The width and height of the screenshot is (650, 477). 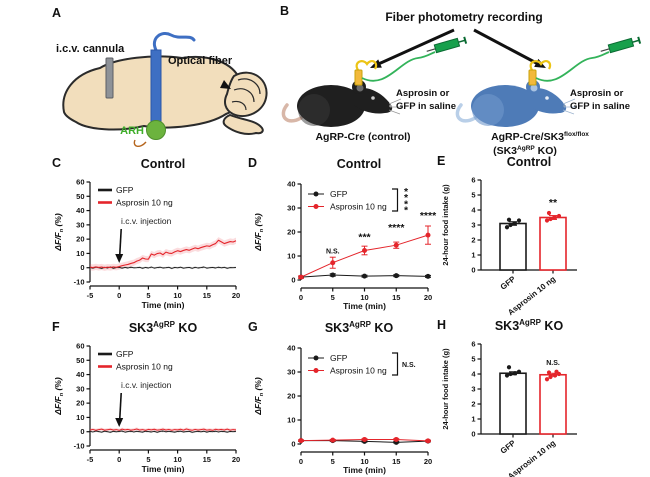 What do you see at coordinates (621, 45) in the screenshot?
I see `syringe-right` at bounding box center [621, 45].